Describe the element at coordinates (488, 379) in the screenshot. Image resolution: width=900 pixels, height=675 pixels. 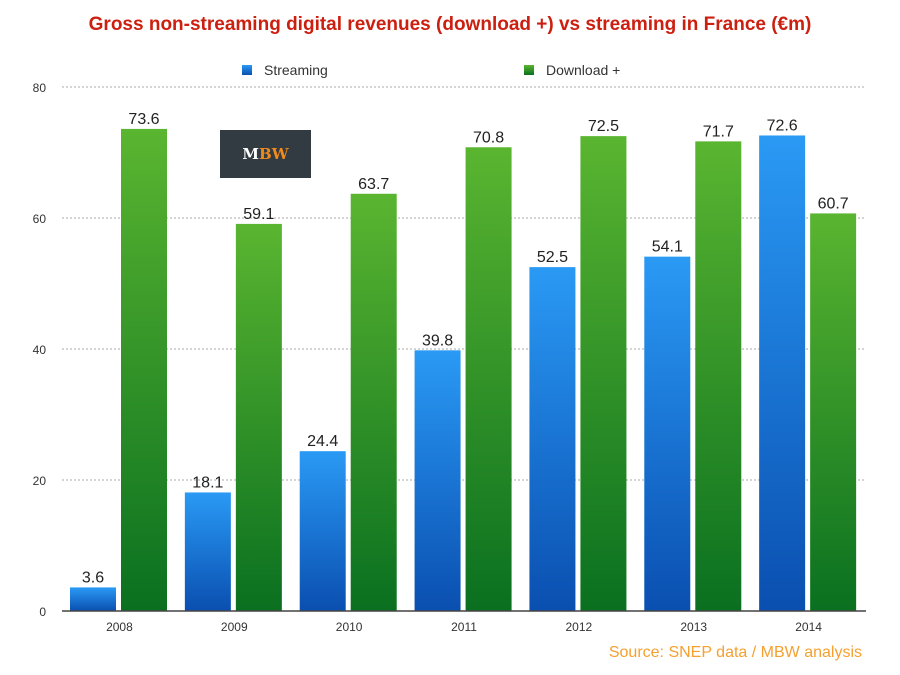
I see `bar-download-2011` at that location.